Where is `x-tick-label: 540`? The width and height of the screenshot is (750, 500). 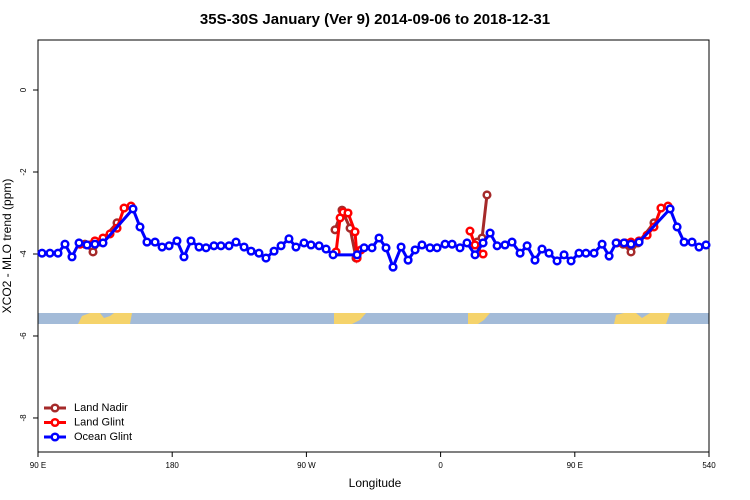
x-tick-label: 540 is located at coordinates (709, 465).